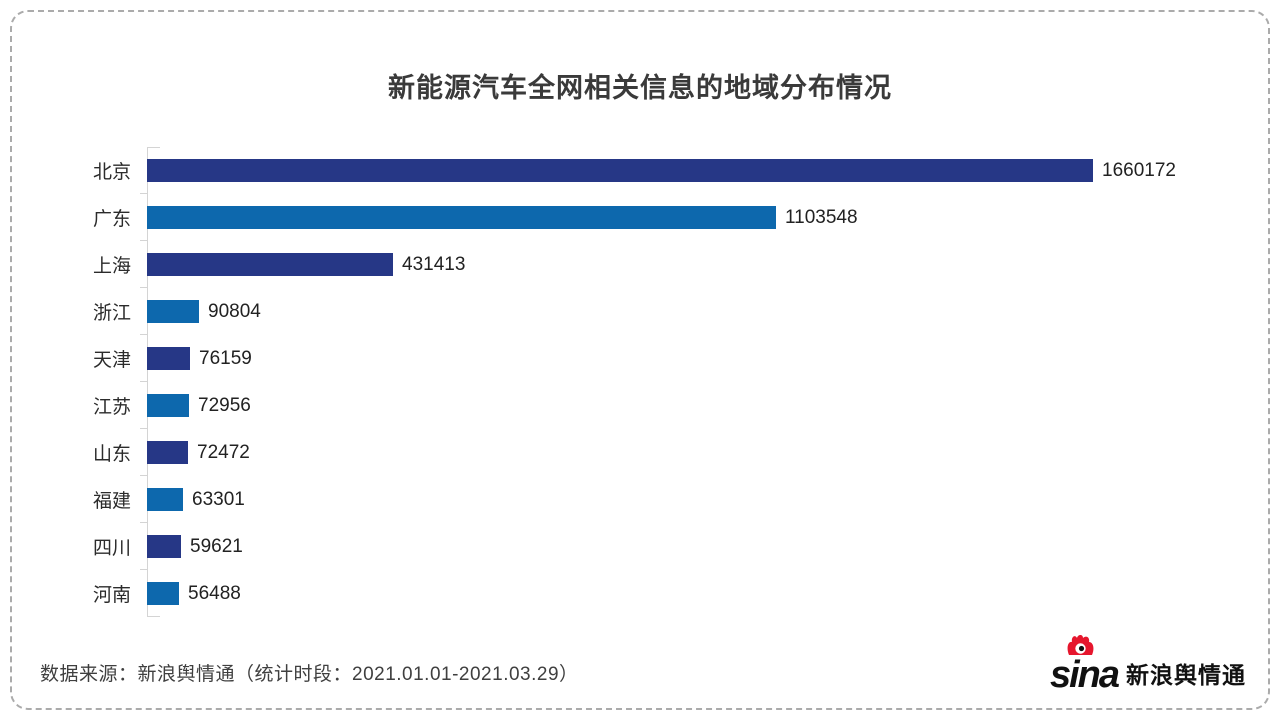 This screenshot has height=720, width=1280. What do you see at coordinates (683, 358) in the screenshot?
I see `bar-track: 76159` at bounding box center [683, 358].